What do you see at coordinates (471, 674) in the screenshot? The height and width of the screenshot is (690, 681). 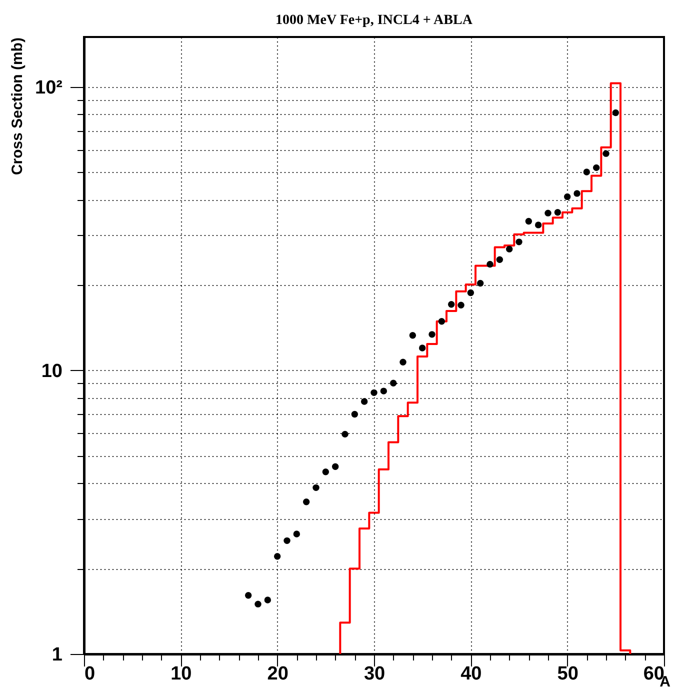 I see `x-tick-label: 40` at bounding box center [471, 674].